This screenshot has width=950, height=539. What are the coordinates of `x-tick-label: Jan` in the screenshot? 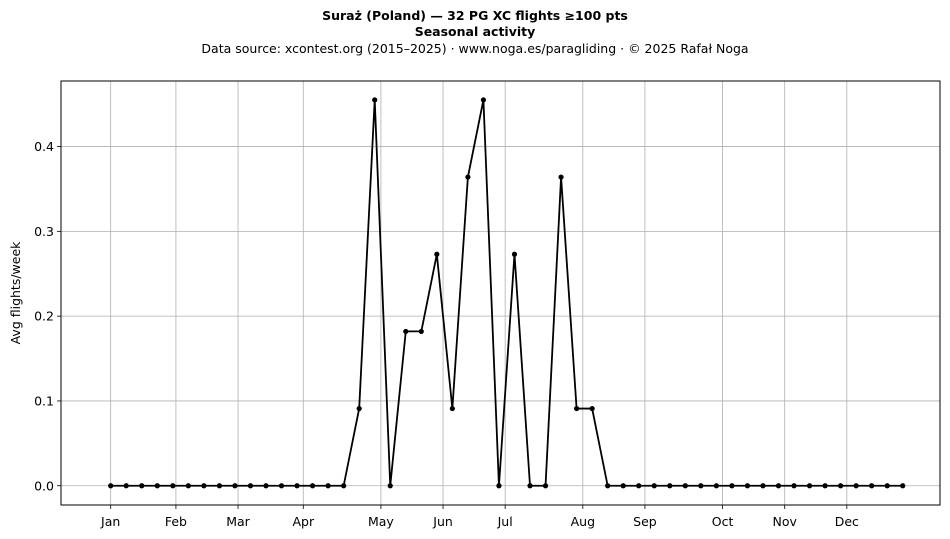 It's located at (110, 521).